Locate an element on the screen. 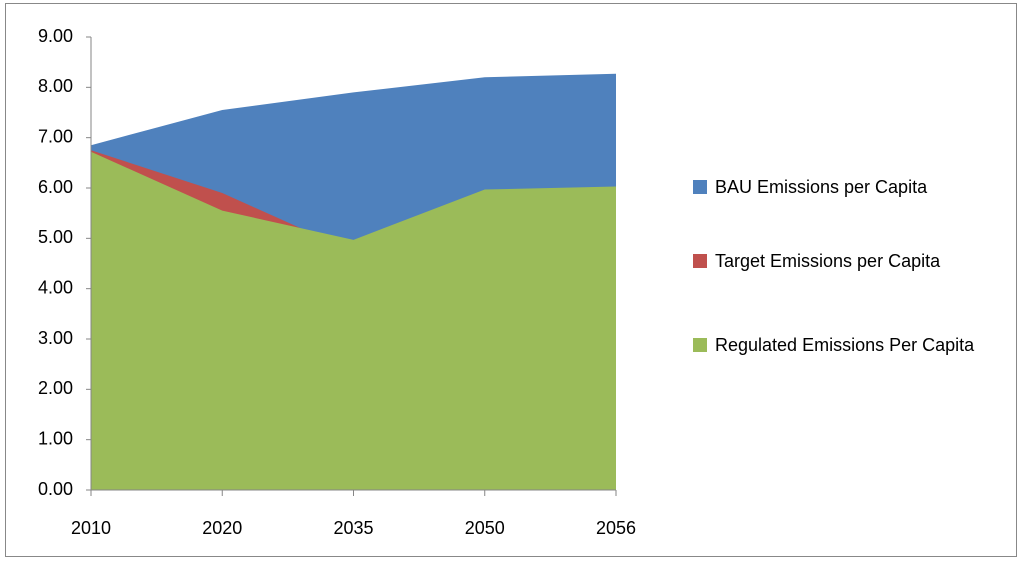  legend-item: BAU Emissions per Capita is located at coordinates (844, 187).